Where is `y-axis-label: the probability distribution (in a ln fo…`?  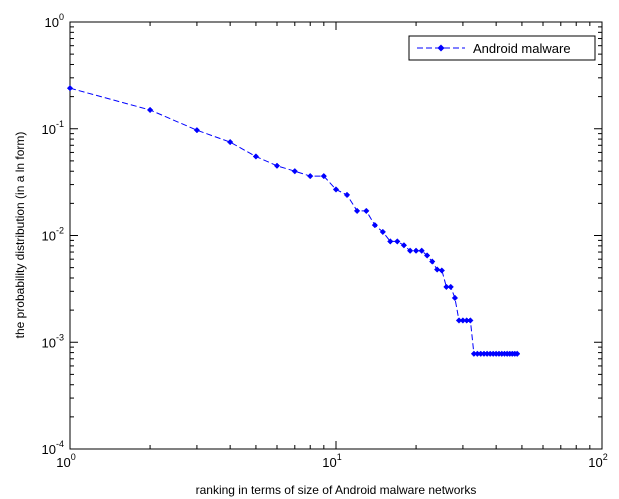 y-axis-label: the probability distribution (in a ln fo… is located at coordinates (20, 235).